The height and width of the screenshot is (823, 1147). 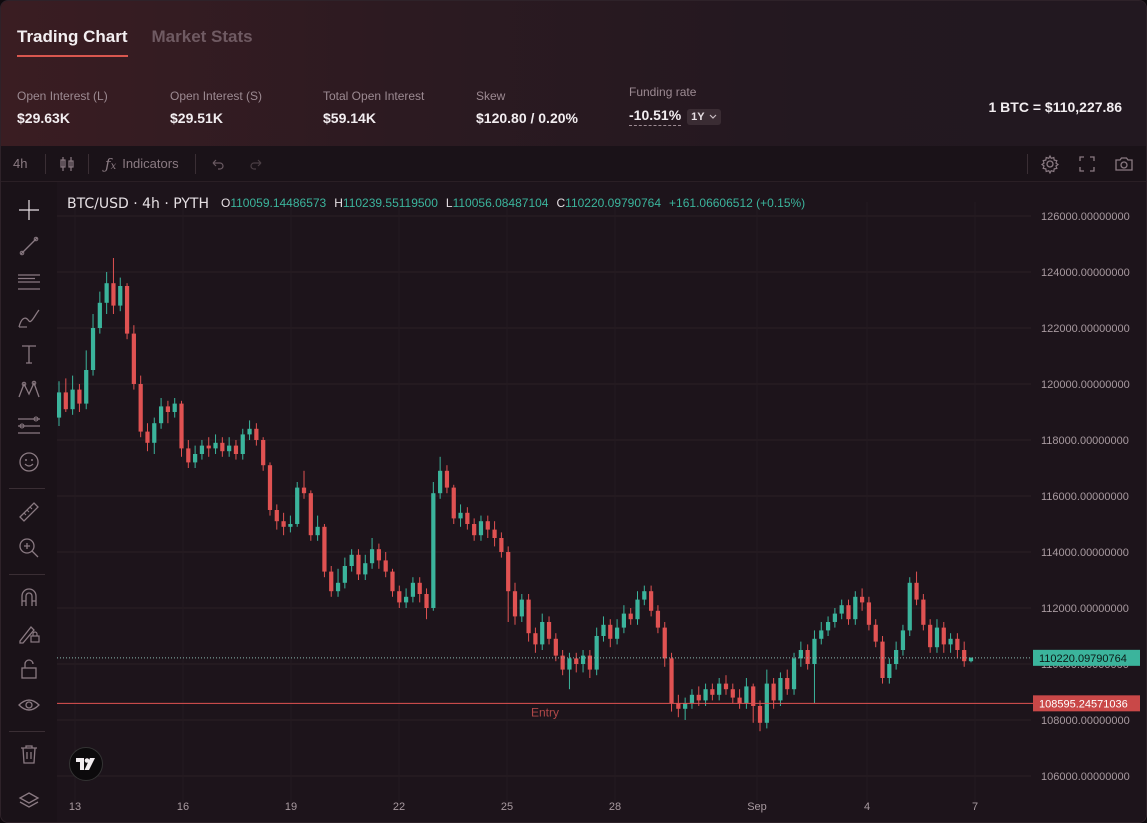 What do you see at coordinates (216, 107) in the screenshot?
I see `stat-open-interest-short: Open Interest (S) $29.51K` at bounding box center [216, 107].